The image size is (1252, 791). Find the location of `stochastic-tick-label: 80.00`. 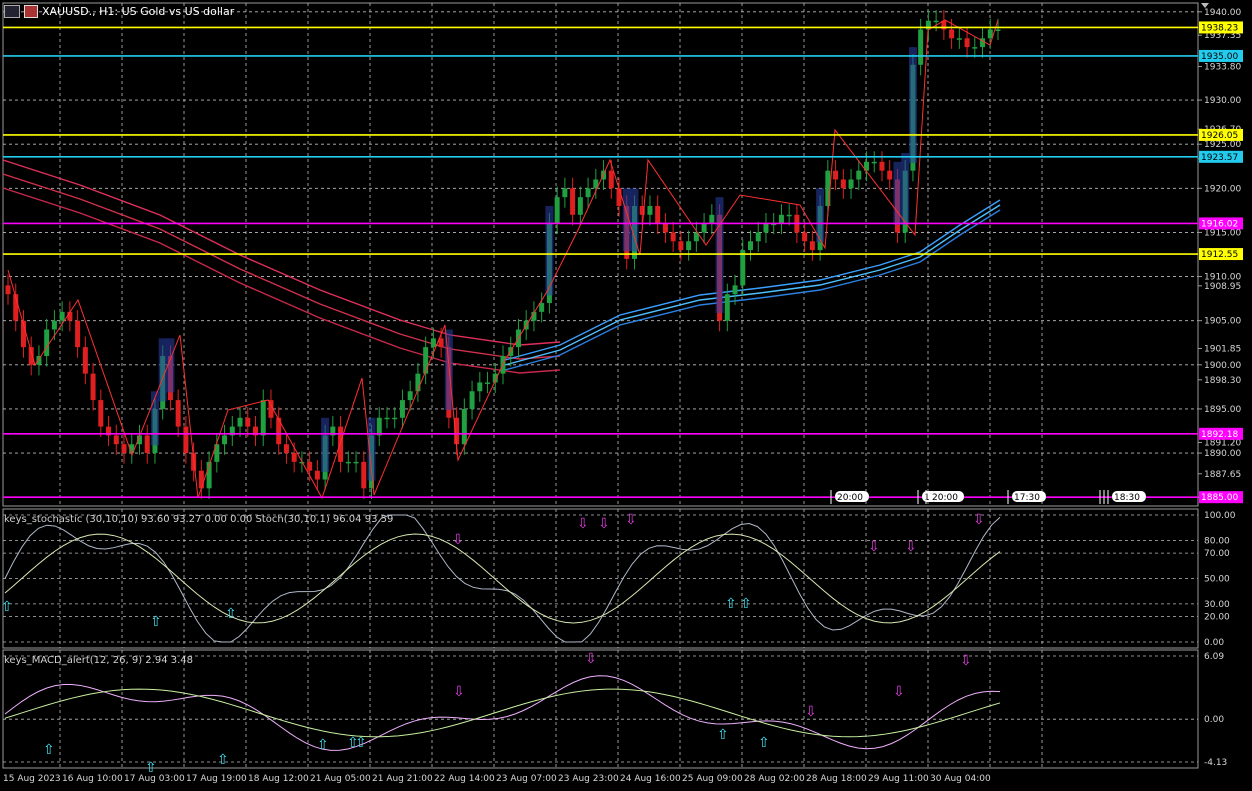

stochastic-tick-label: 80.00 is located at coordinates (1217, 541).